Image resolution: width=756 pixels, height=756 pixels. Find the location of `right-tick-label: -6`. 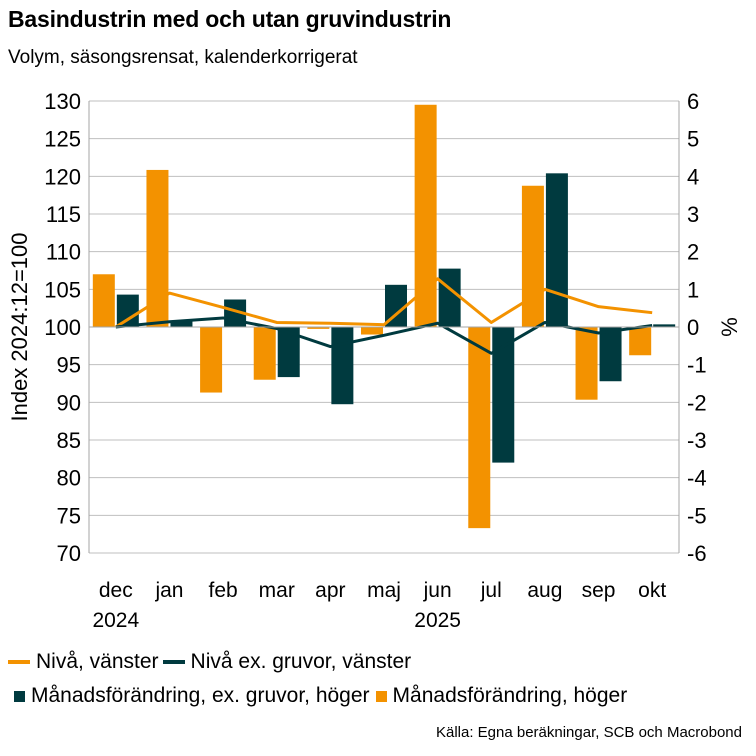

right-tick-label: -6 is located at coordinates (697, 553).